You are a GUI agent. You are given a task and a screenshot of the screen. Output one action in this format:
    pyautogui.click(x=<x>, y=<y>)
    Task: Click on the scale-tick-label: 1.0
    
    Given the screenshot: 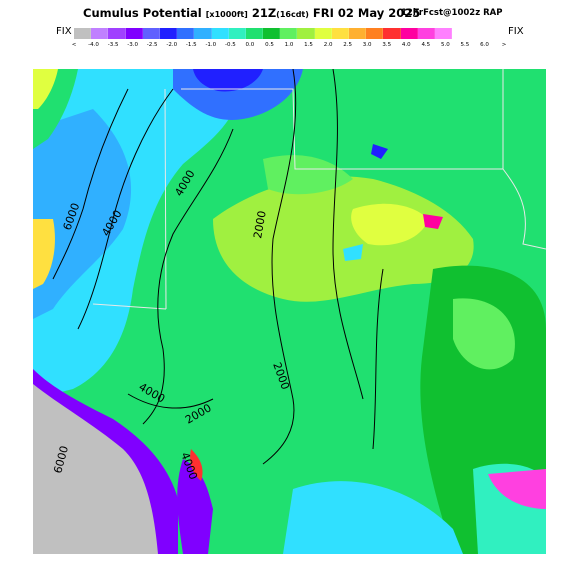 What is the action you would take?
    pyautogui.click(x=289, y=45)
    